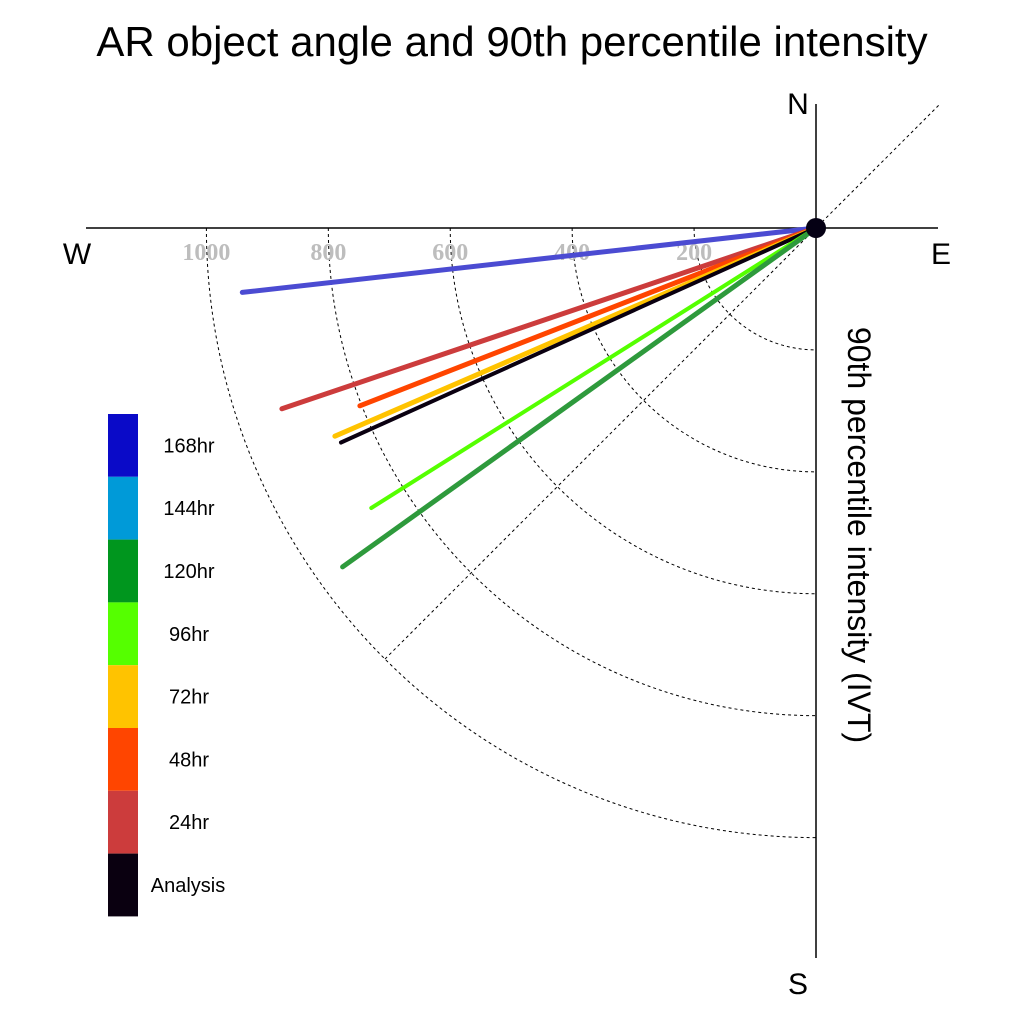 Image resolution: width=1024 pixels, height=1024 pixels. What do you see at coordinates (189, 823) in the screenshot?
I see `legend-label-24hr: 24hr` at bounding box center [189, 823].